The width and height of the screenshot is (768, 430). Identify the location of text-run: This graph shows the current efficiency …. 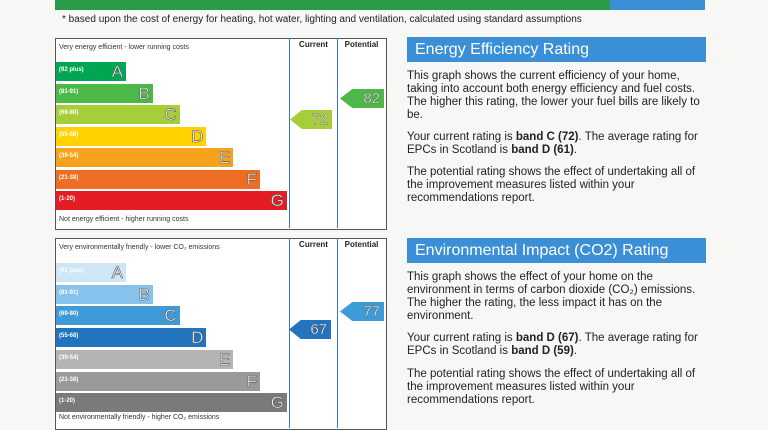
(553, 95).